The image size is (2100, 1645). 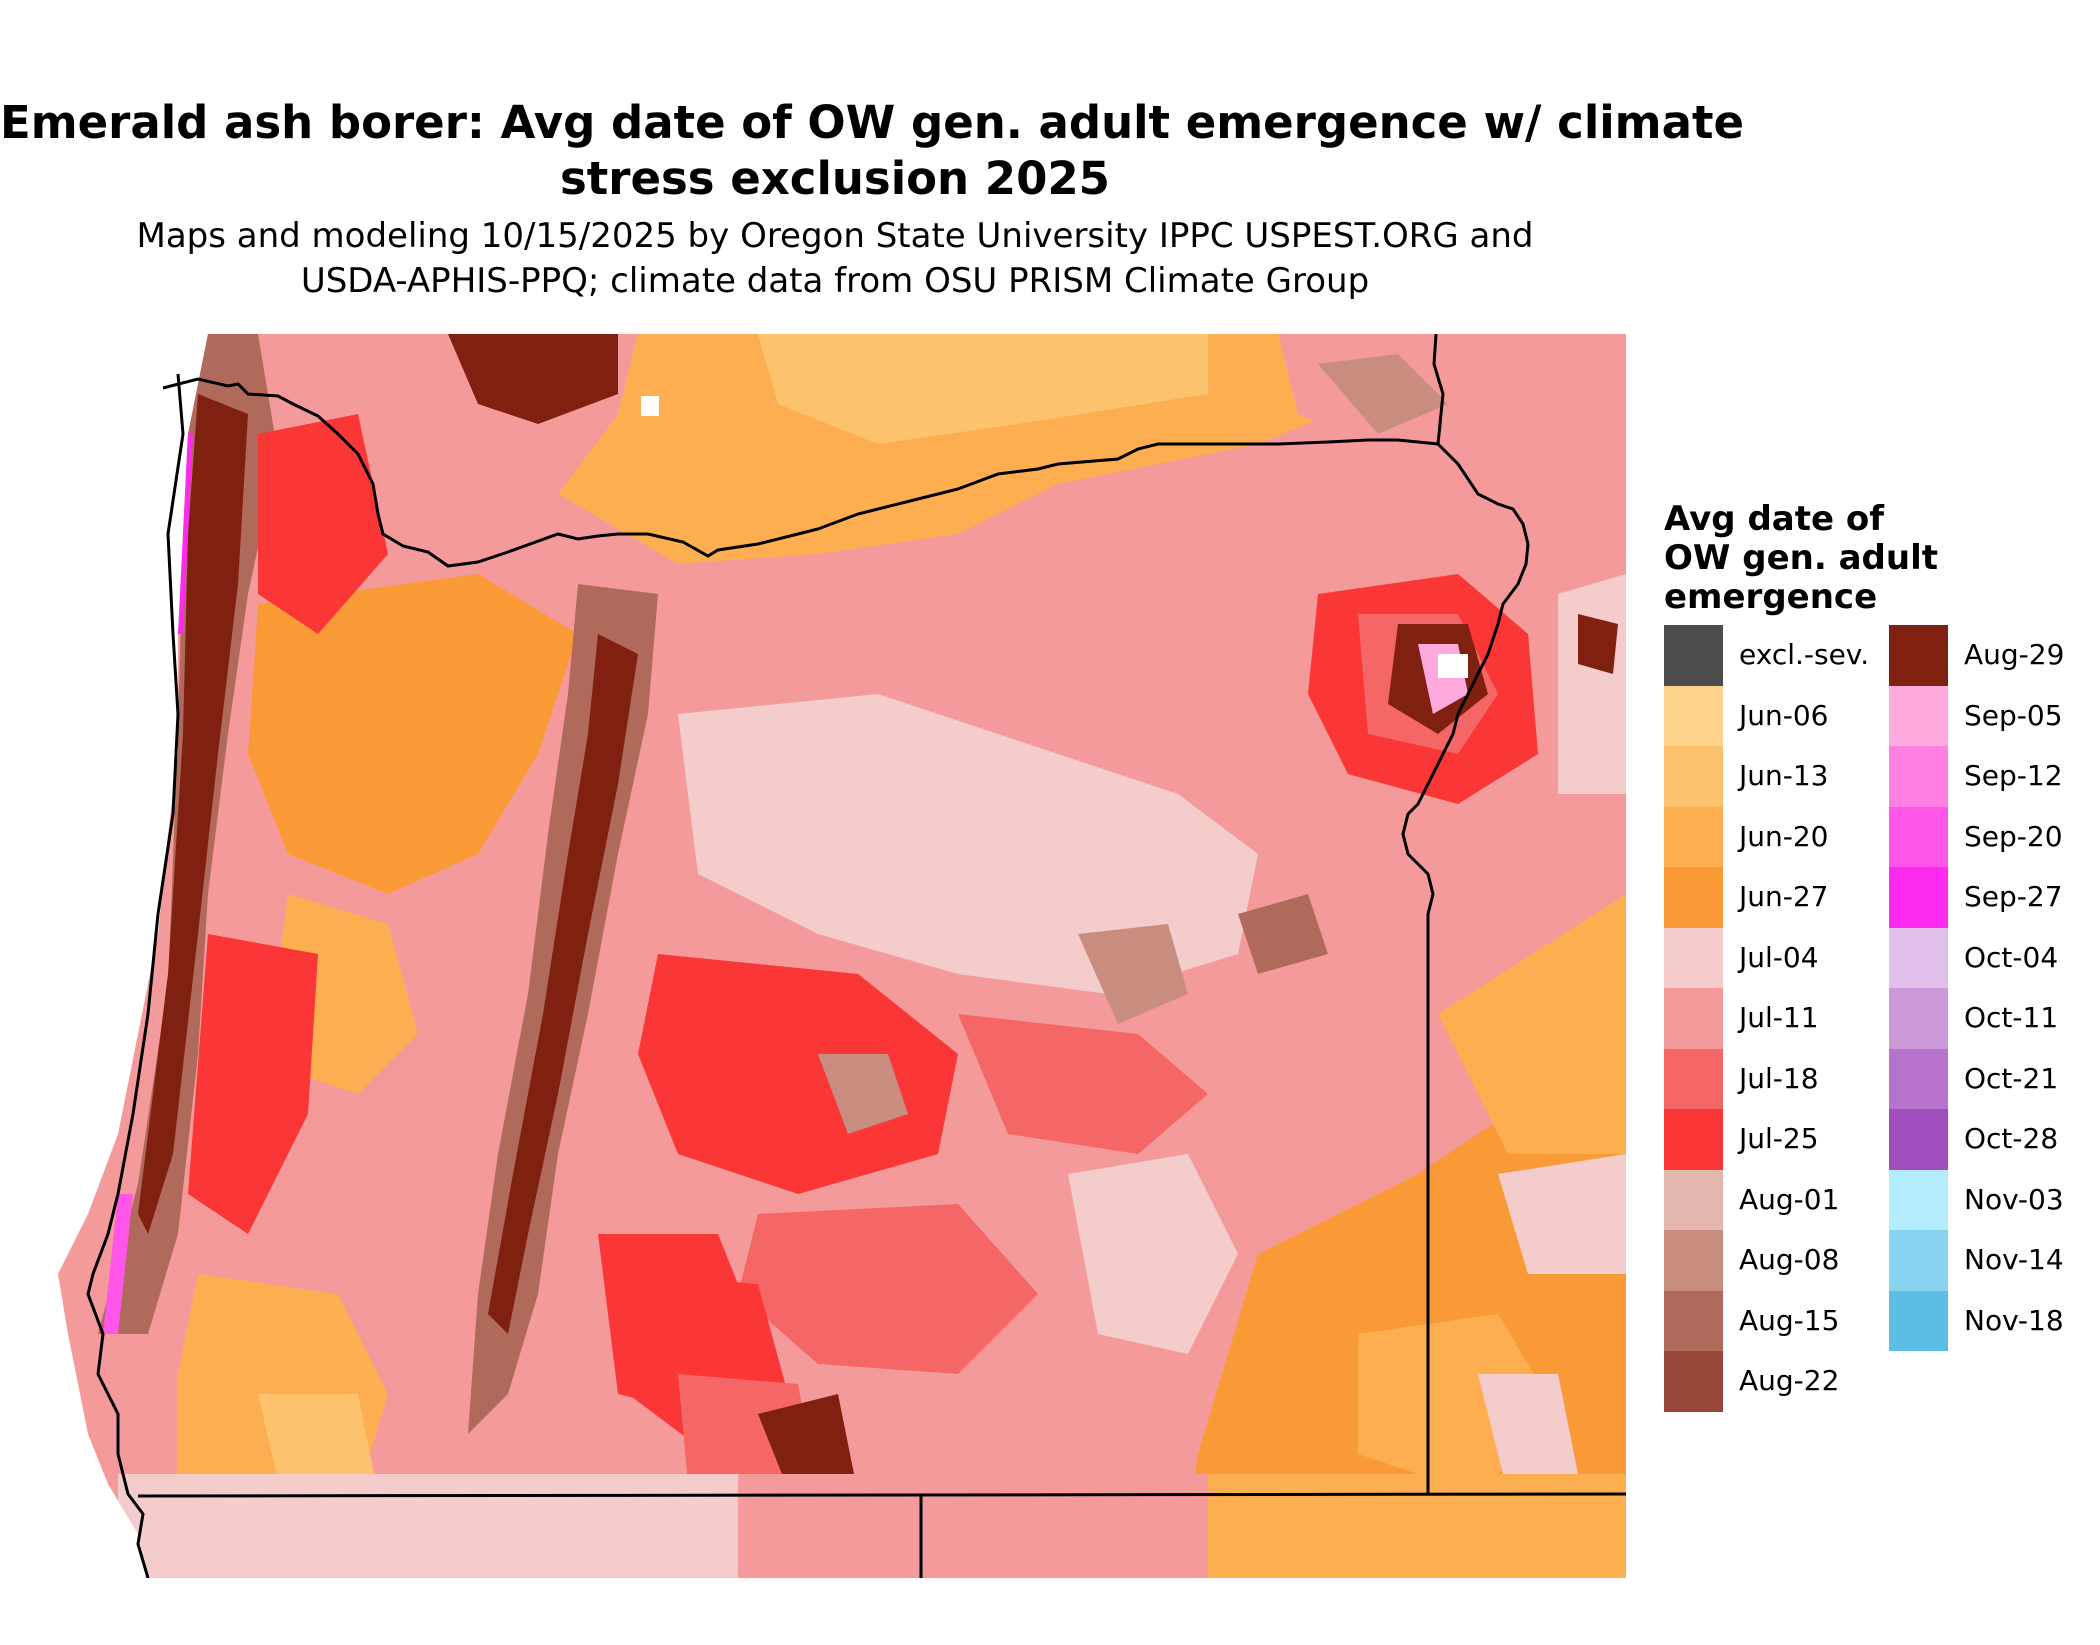 I want to click on legend-label: Nov-18, so click(x=2014, y=1320).